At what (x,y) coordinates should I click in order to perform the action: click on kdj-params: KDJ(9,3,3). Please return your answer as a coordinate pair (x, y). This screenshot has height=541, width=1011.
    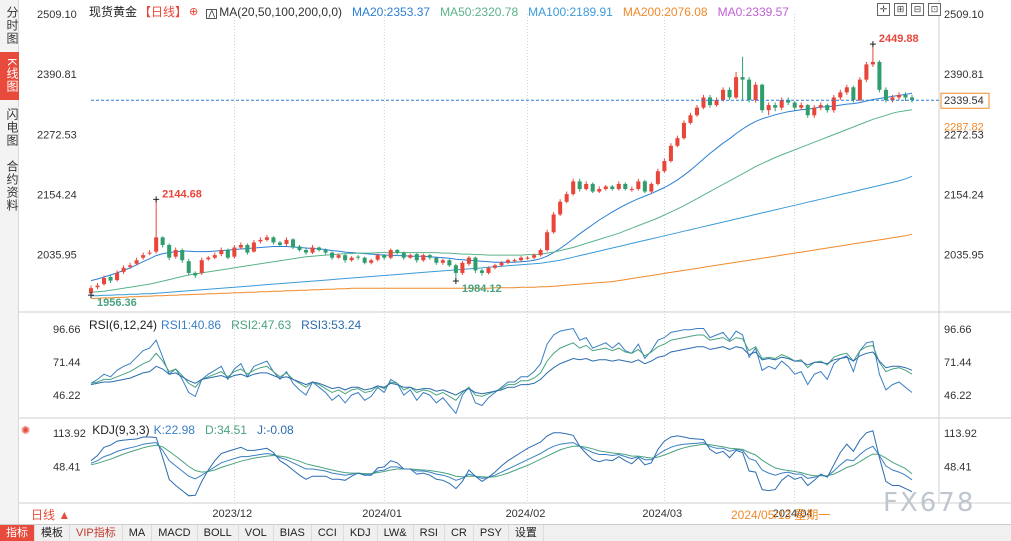
    Looking at the image, I should click on (121, 430).